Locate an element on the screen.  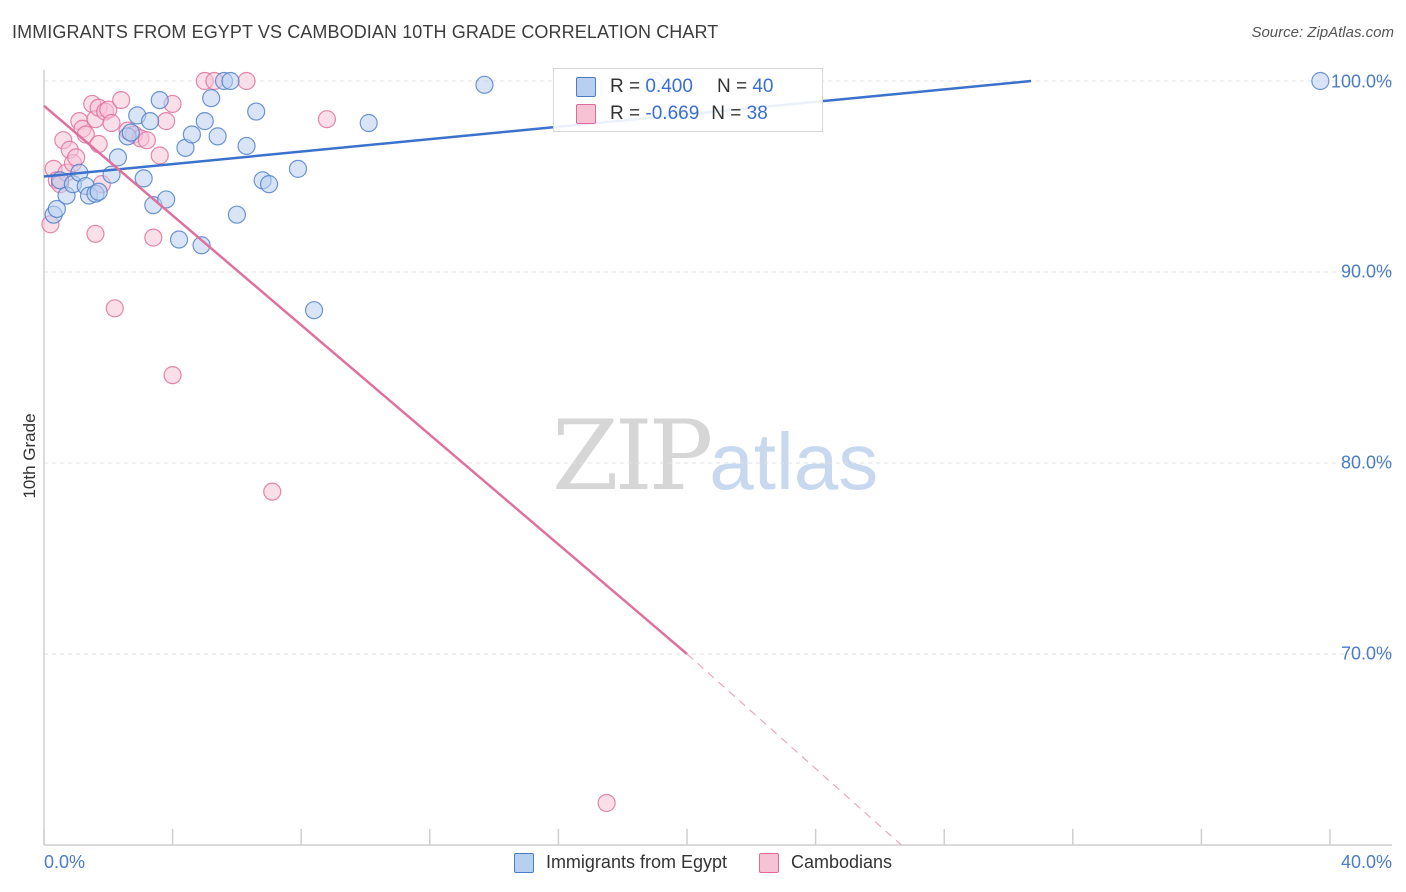
y-tick-label-100: 100.0% is located at coordinates (1361, 81).